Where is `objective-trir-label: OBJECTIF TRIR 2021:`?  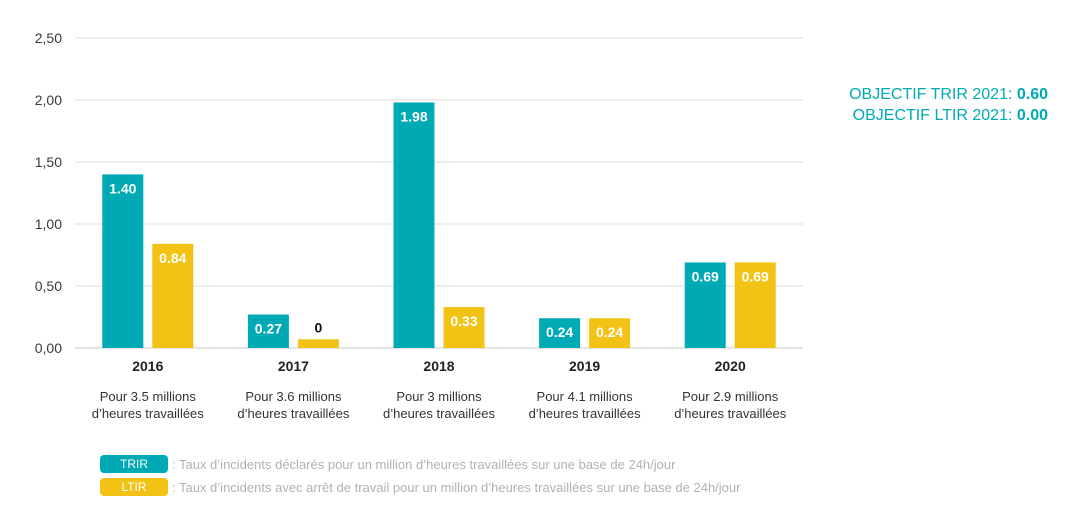
objective-trir-label: OBJECTIF TRIR 2021: is located at coordinates (933, 94).